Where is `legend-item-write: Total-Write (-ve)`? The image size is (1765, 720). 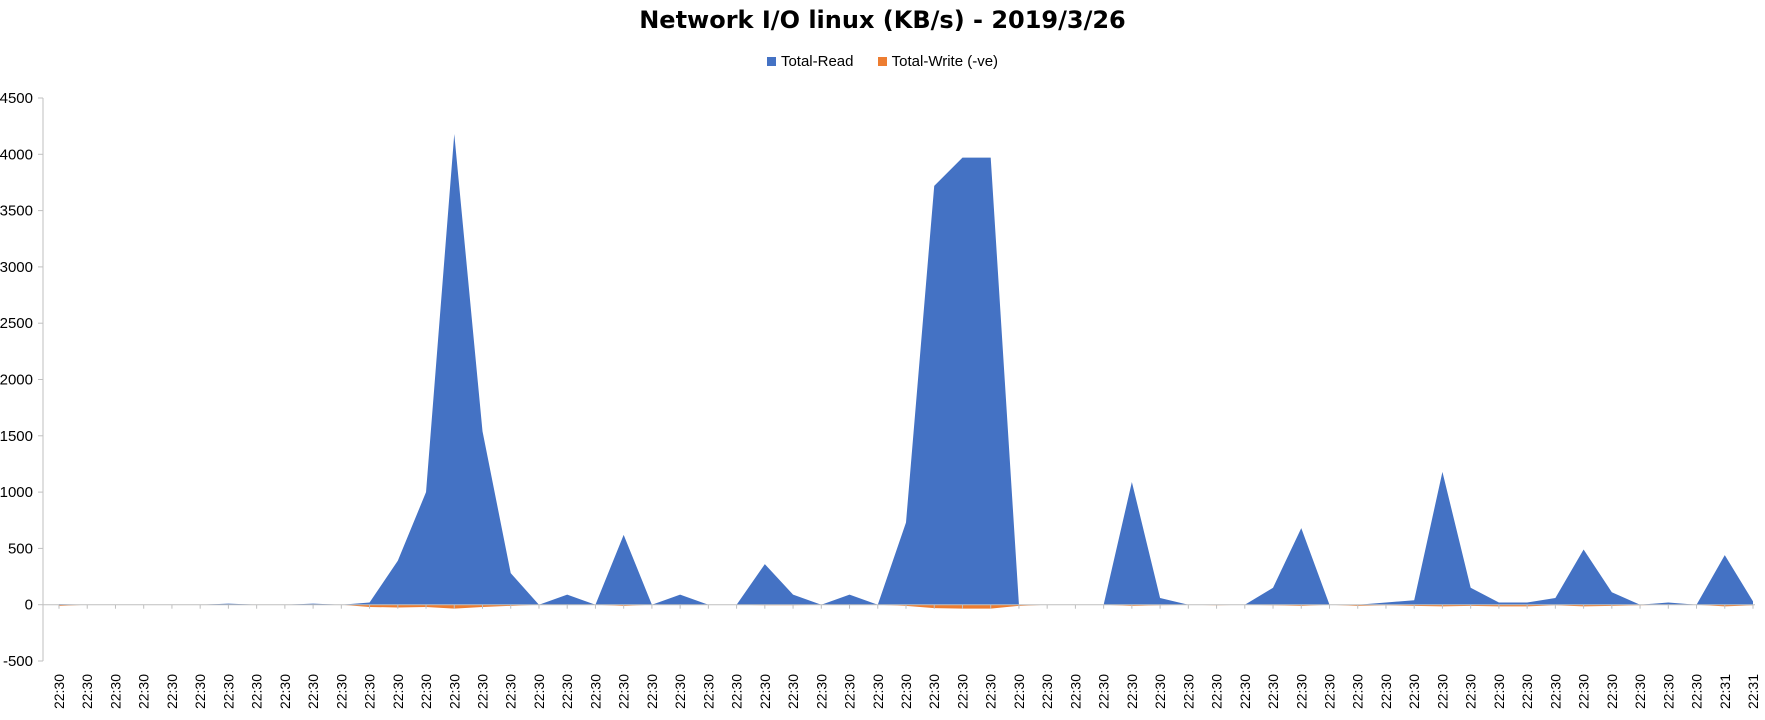 legend-item-write: Total-Write (-ve) is located at coordinates (938, 62).